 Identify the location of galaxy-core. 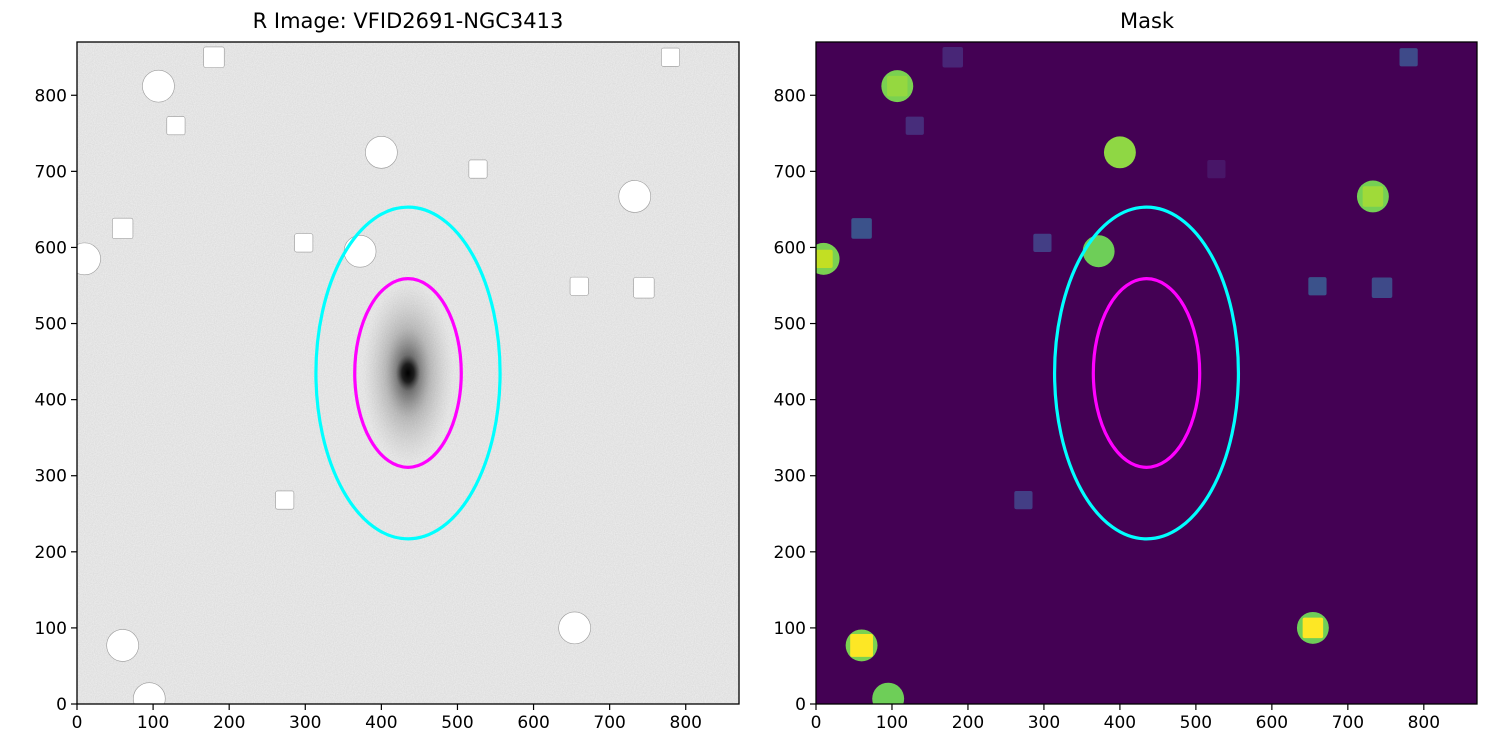
(408, 373).